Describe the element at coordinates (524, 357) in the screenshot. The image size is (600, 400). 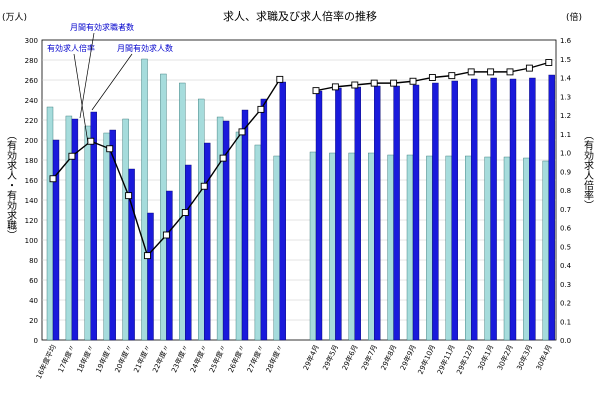
I see `monthly-category-label: 30年3月` at that location.